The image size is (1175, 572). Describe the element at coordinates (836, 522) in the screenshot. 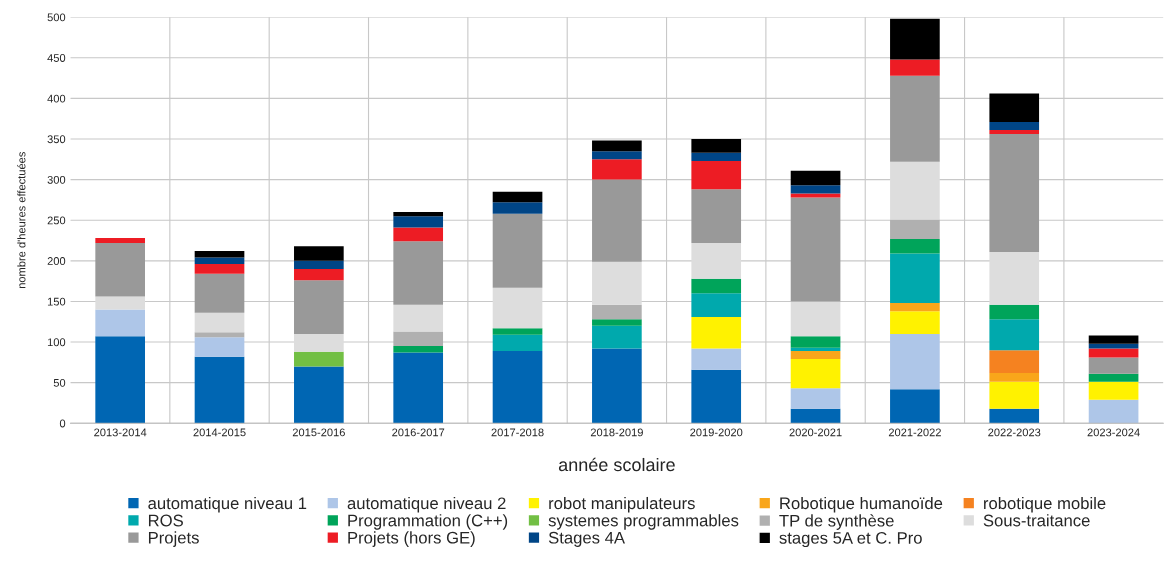

I see `legend-label: TP de synthèse` at that location.